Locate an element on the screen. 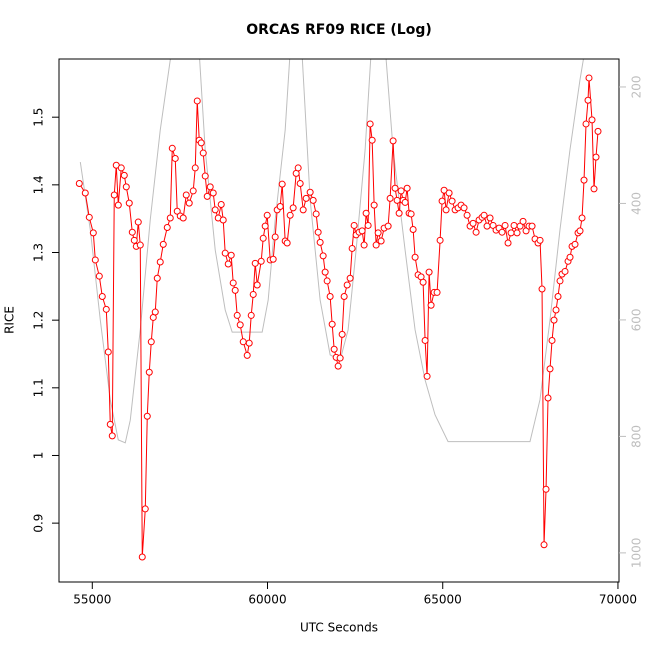 Image resolution: width=650 pixels, height=650 pixels. y-tick-label: 1 is located at coordinates (39, 456).